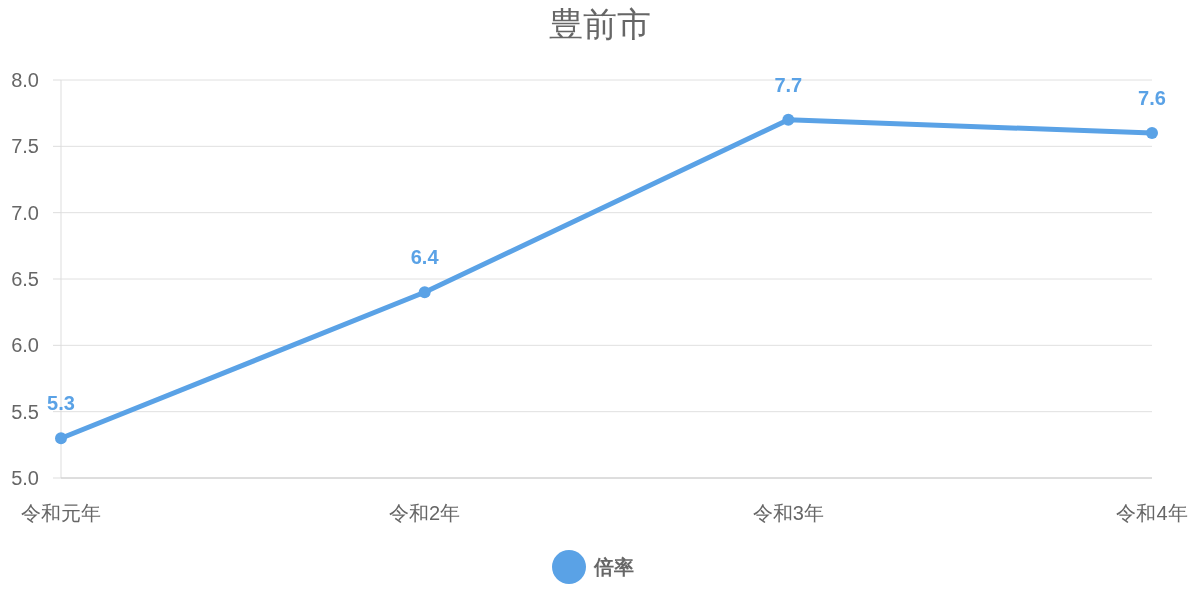 The width and height of the screenshot is (1200, 600). I want to click on x-tick-label: 令和4年, so click(1152, 513).